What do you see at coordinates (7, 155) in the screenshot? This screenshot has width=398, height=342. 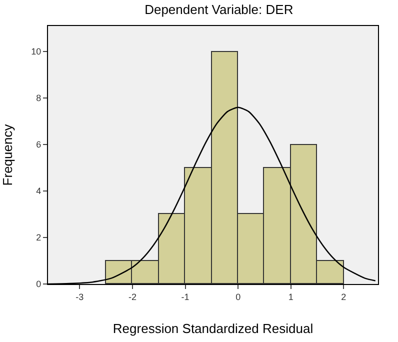 I see `y-axis-title: Frequency` at bounding box center [7, 155].